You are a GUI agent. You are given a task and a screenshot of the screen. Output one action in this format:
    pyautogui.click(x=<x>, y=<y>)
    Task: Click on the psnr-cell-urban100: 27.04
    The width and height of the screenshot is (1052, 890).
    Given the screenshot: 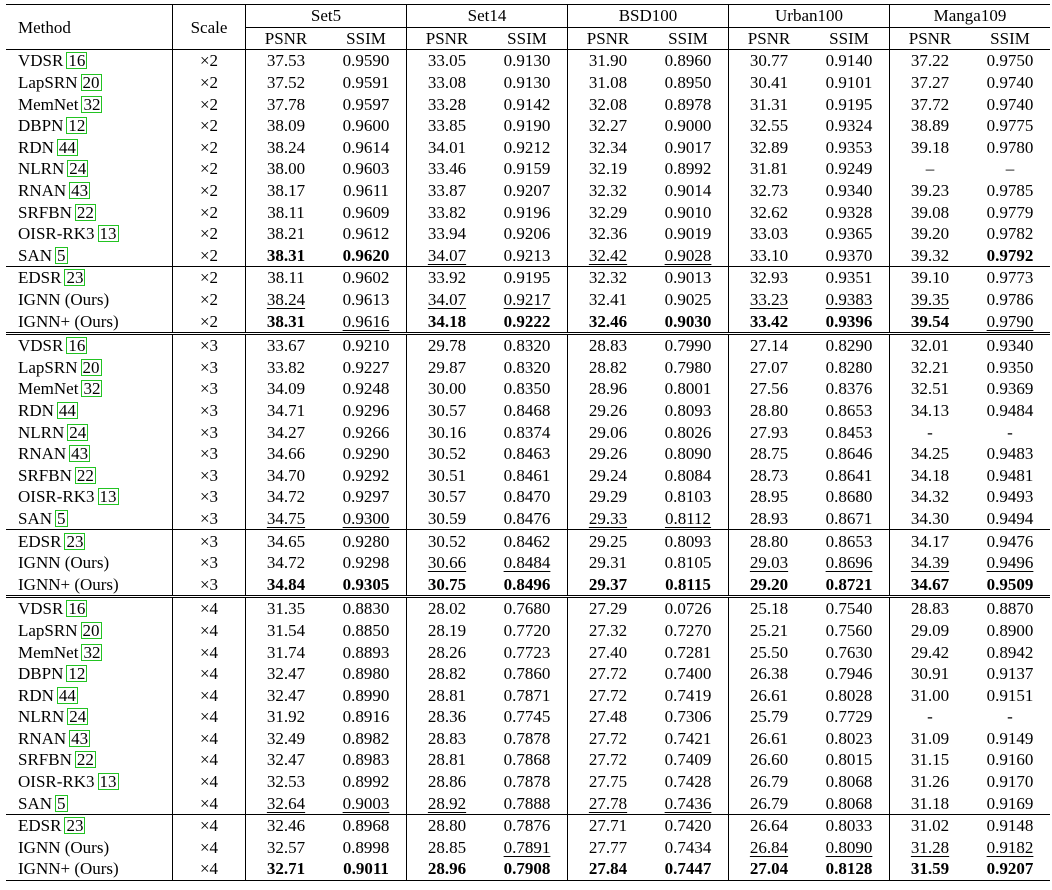 What is the action you would take?
    pyautogui.click(x=768, y=869)
    